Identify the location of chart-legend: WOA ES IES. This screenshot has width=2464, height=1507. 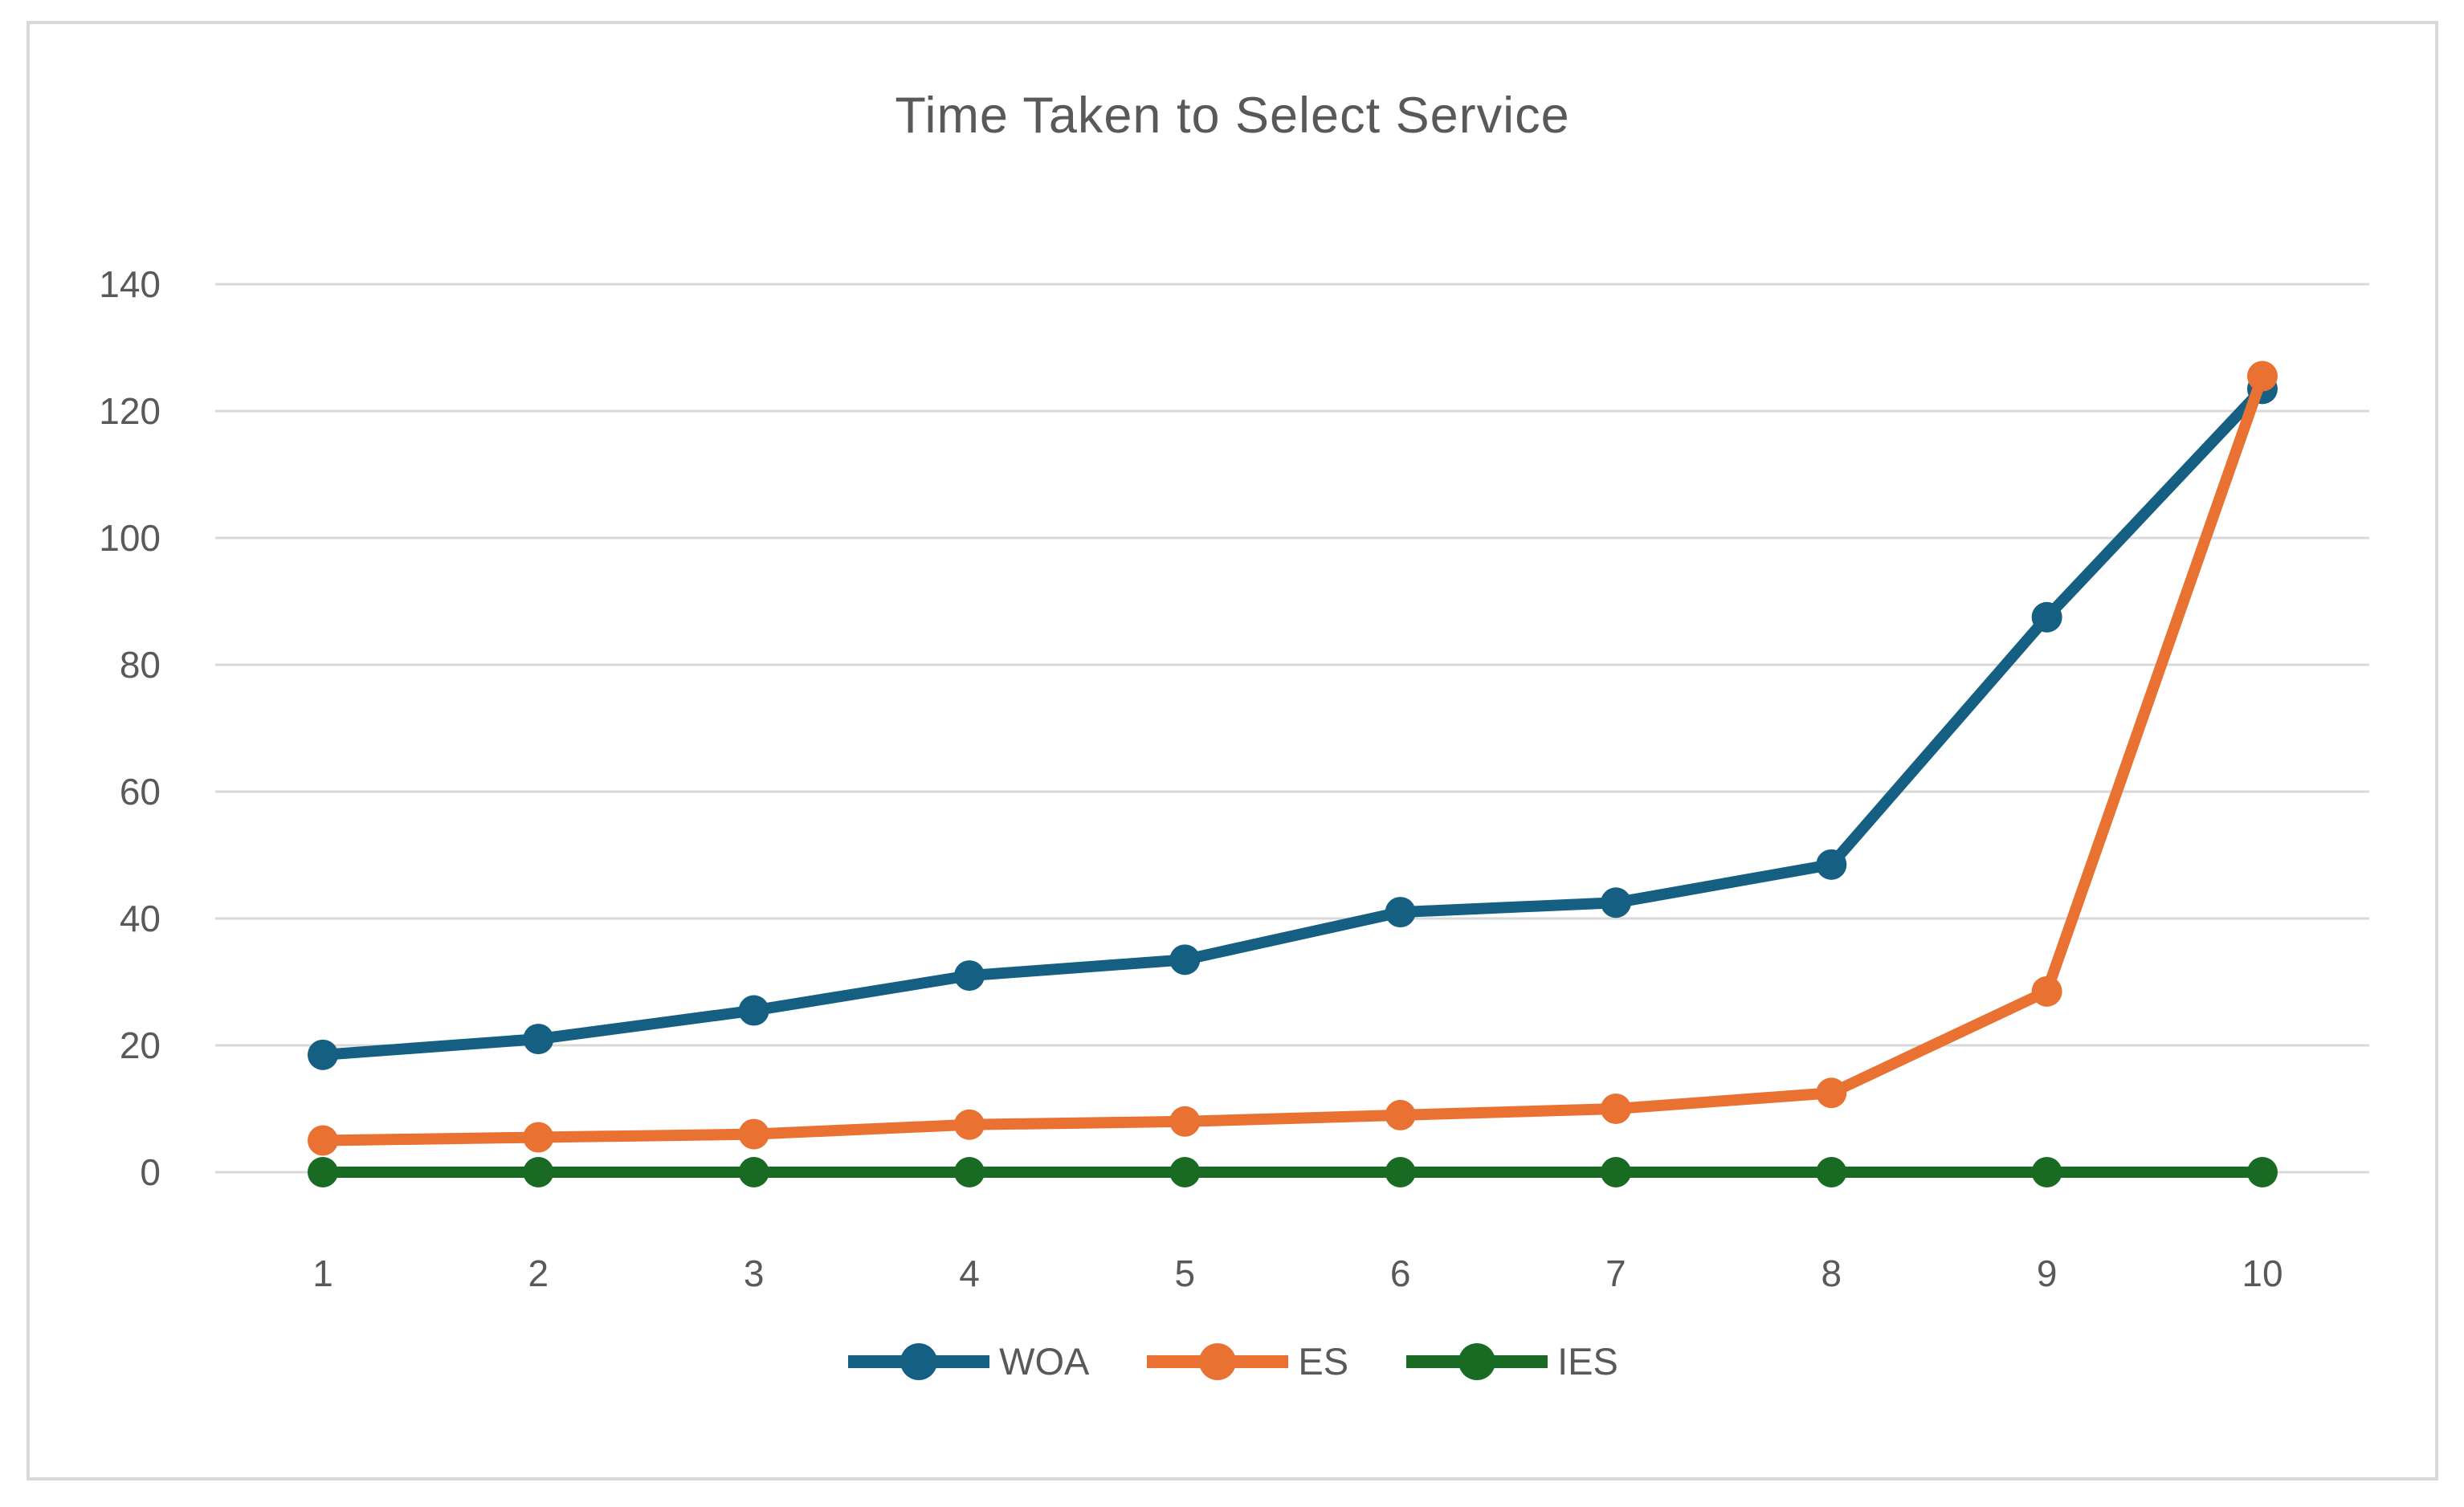
(1232, 1361).